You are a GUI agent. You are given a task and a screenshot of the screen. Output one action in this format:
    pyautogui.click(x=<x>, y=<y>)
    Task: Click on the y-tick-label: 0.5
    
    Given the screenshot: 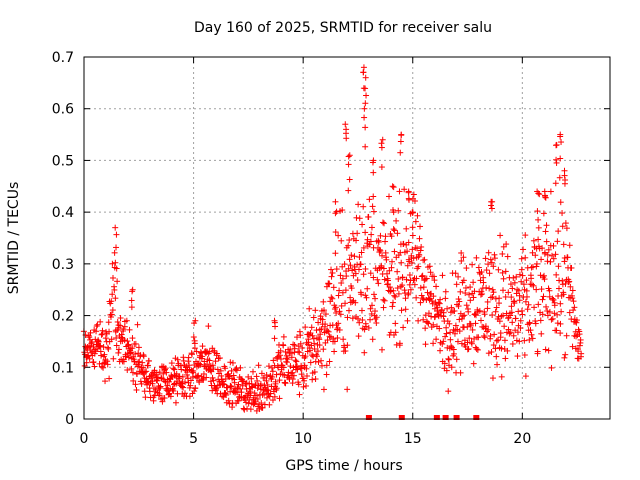 What is the action you would take?
    pyautogui.click(x=63, y=161)
    